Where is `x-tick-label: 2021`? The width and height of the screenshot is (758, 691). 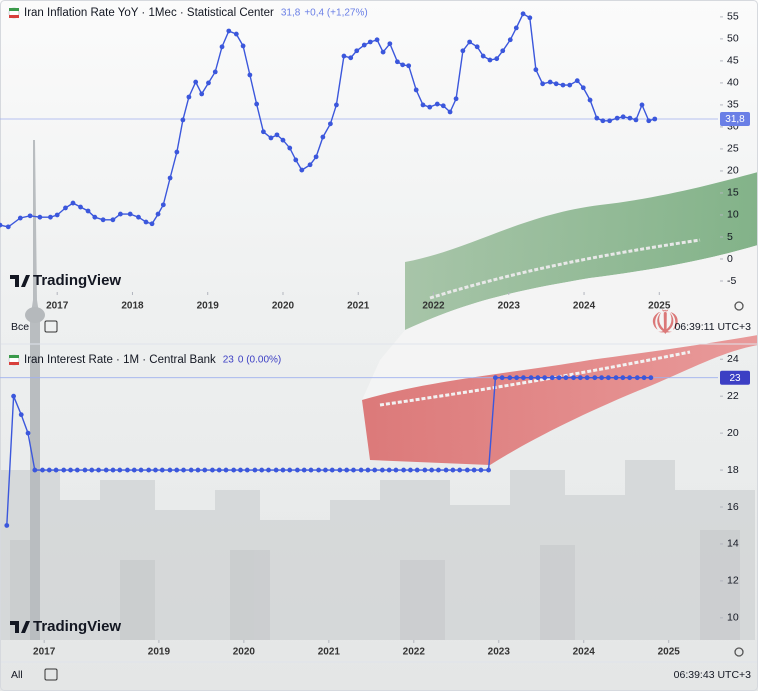 x-tick-label: 2021 is located at coordinates (329, 652).